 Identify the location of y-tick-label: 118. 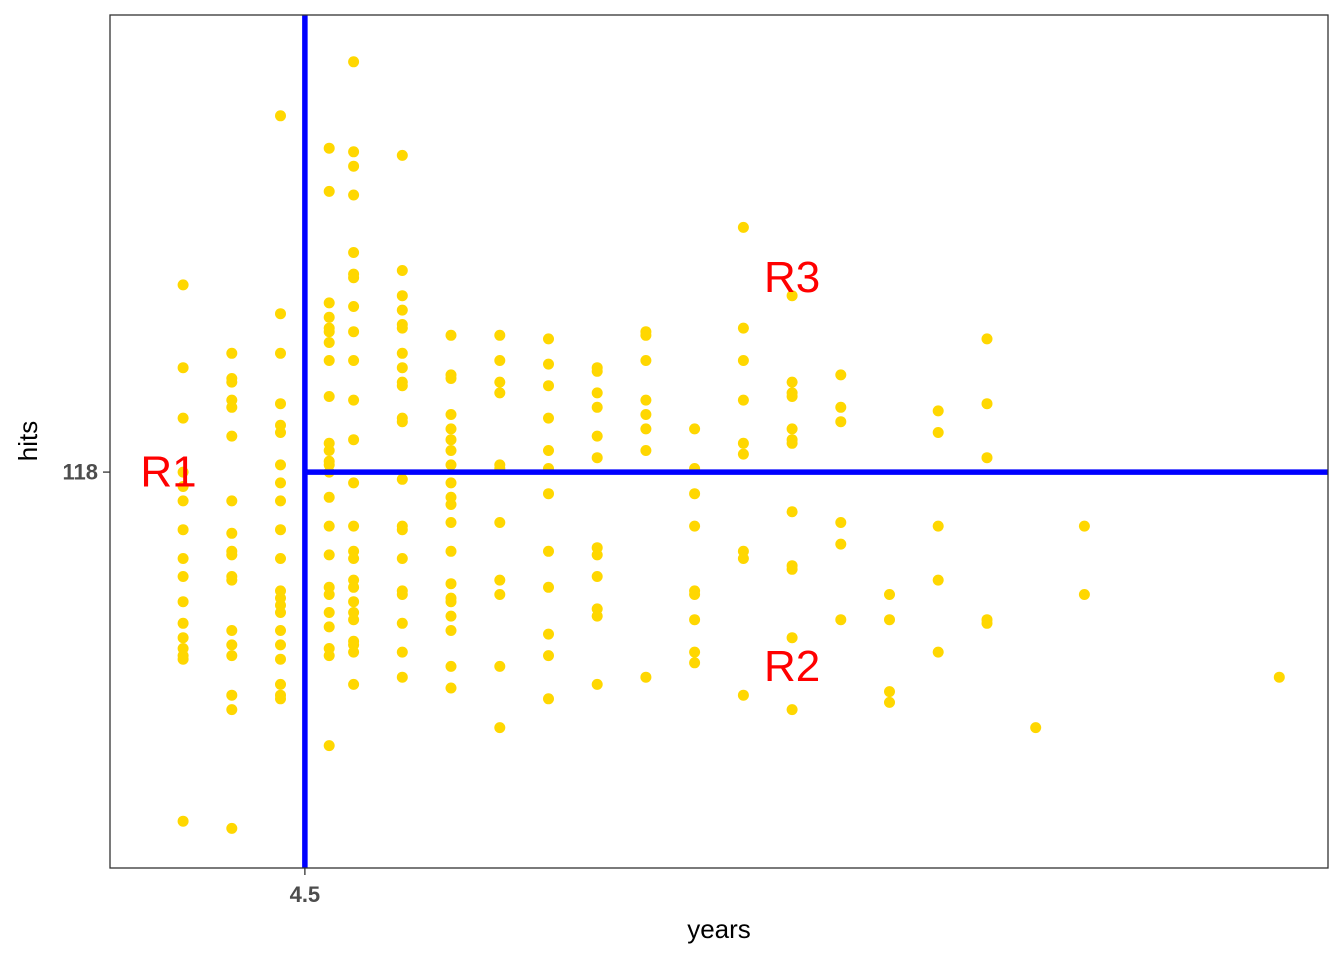
(81, 472).